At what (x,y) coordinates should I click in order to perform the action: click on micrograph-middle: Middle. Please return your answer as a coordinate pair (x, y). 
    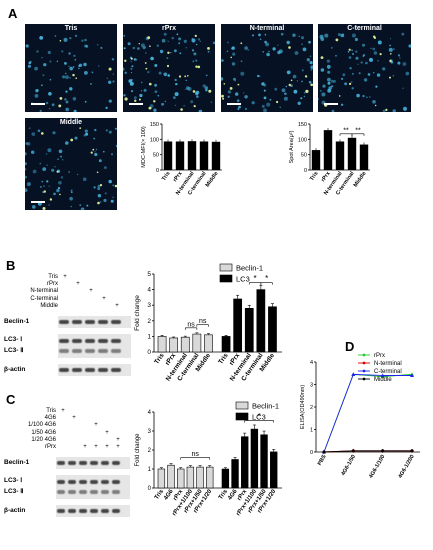
    Looking at the image, I should click on (71, 164).